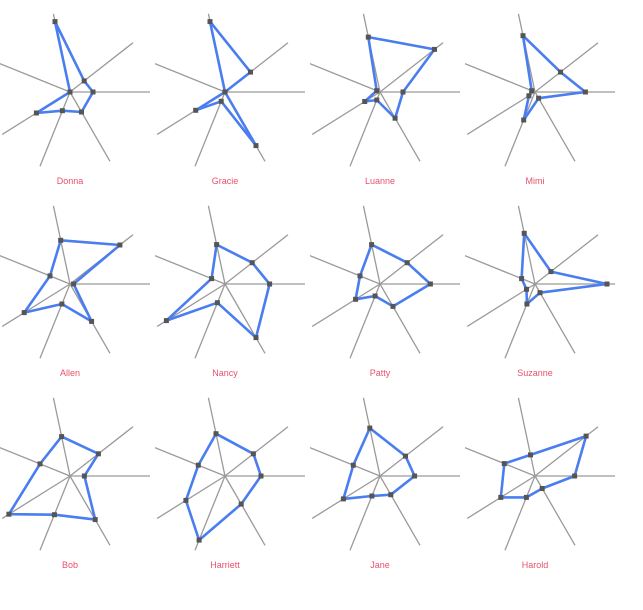 Image resolution: width=643 pixels, height=610 pixels. Describe the element at coordinates (535, 565) in the screenshot. I see `radar-chart-name-label: Harold` at that location.